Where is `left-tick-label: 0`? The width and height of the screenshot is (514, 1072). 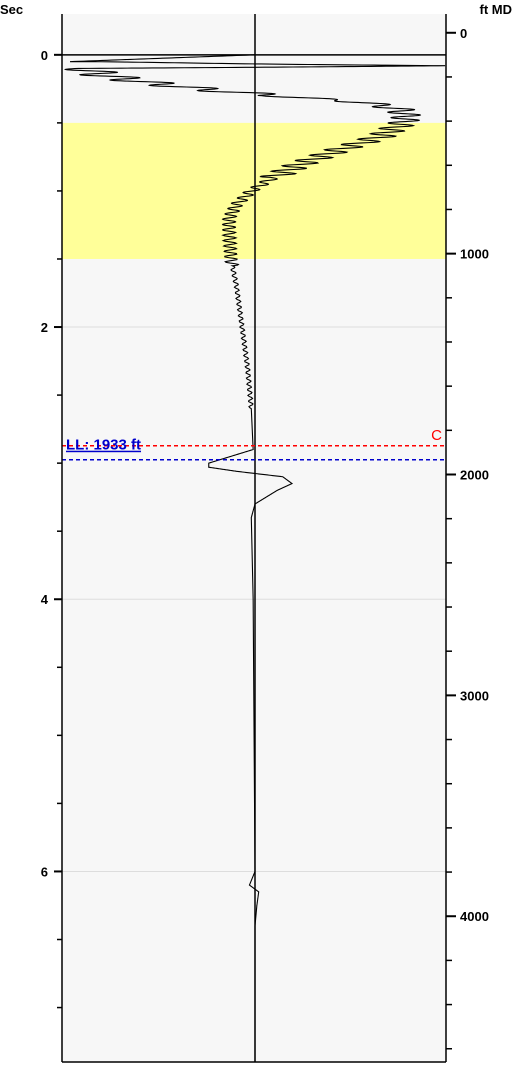
left-tick-label: 0 is located at coordinates (44, 55).